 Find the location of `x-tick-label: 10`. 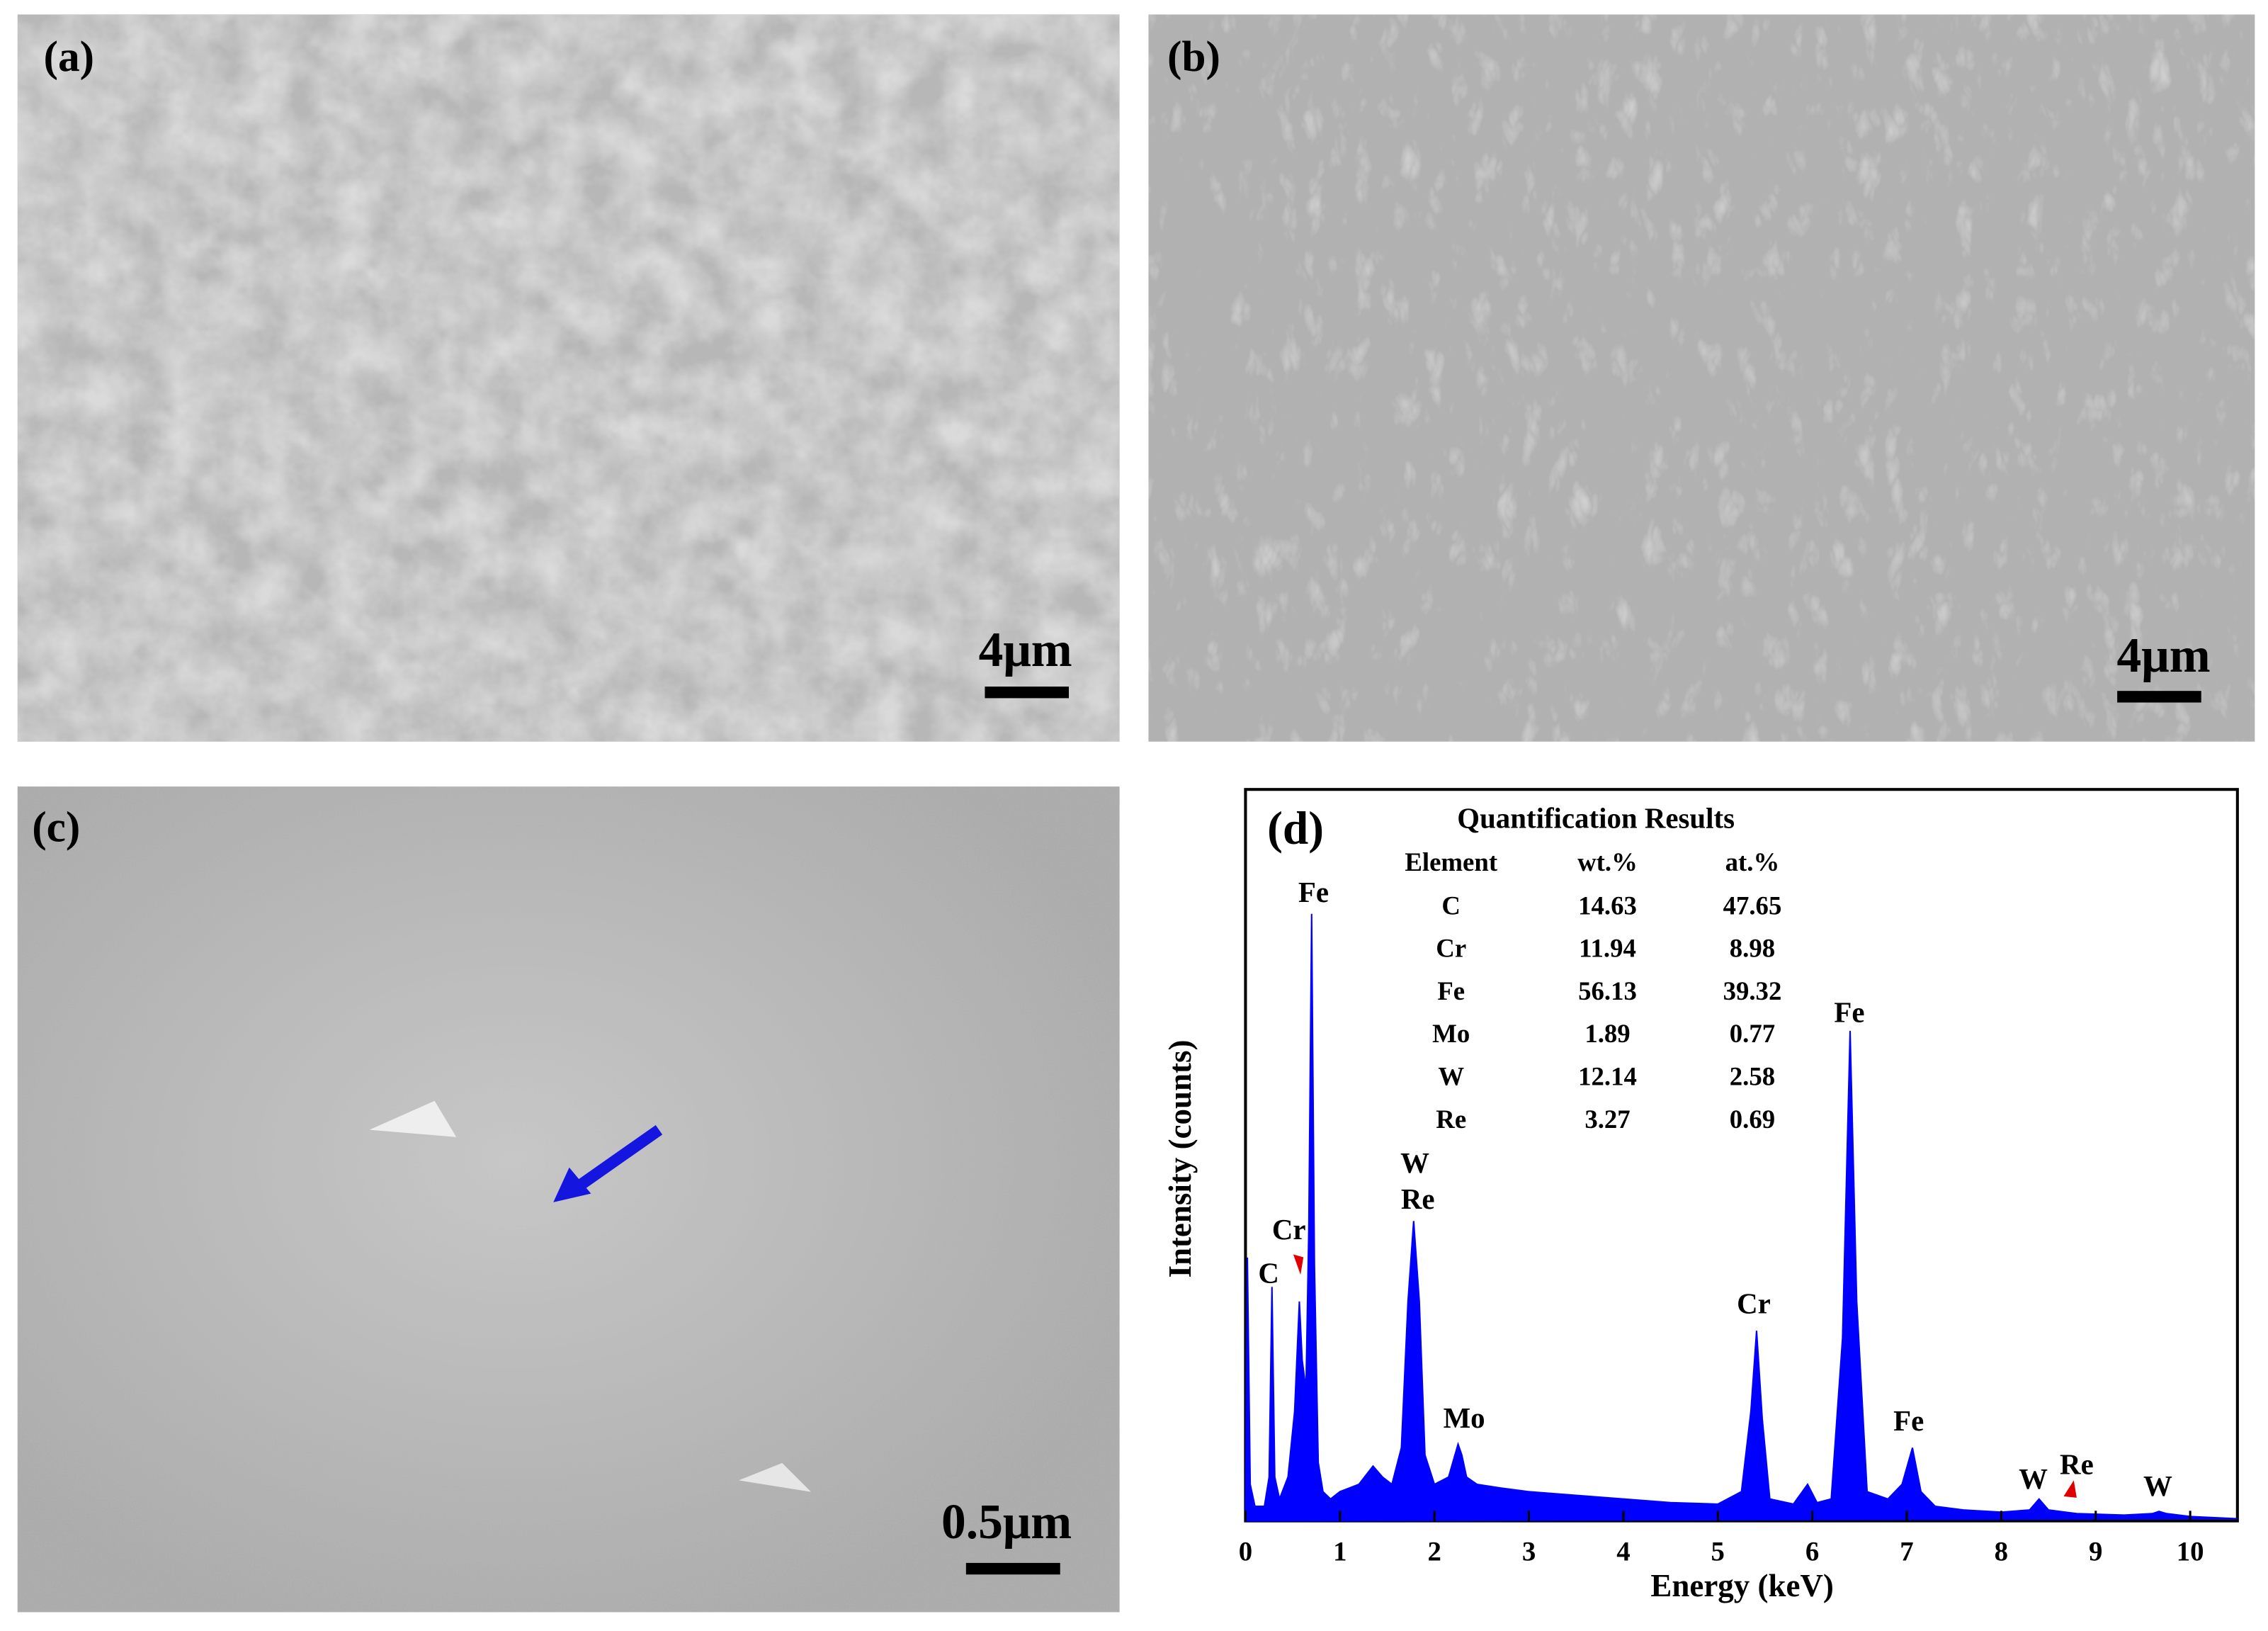

x-tick-label: 10 is located at coordinates (2190, 1552).